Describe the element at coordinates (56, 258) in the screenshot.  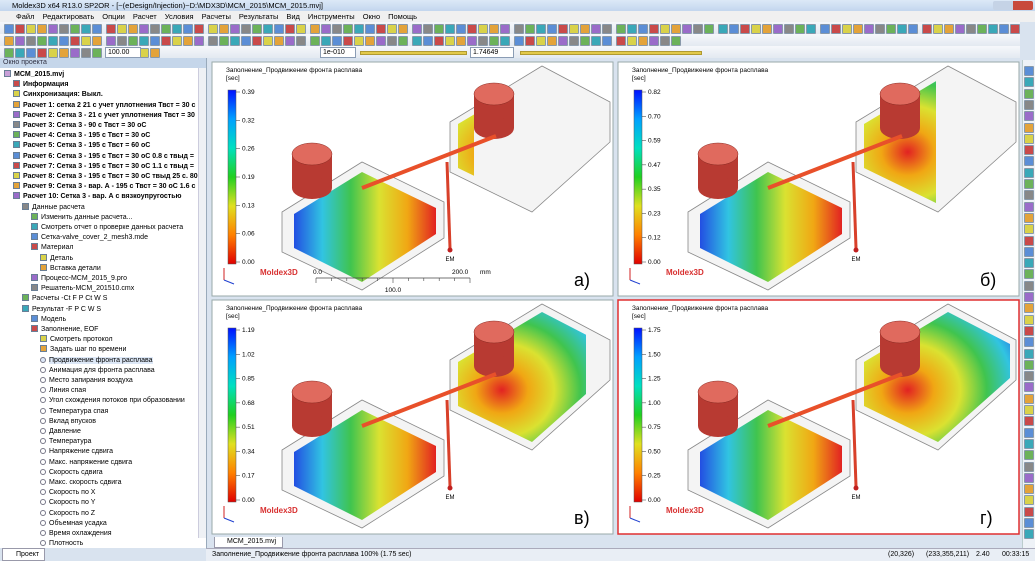
I see `tree-item: Деталь` at that location.